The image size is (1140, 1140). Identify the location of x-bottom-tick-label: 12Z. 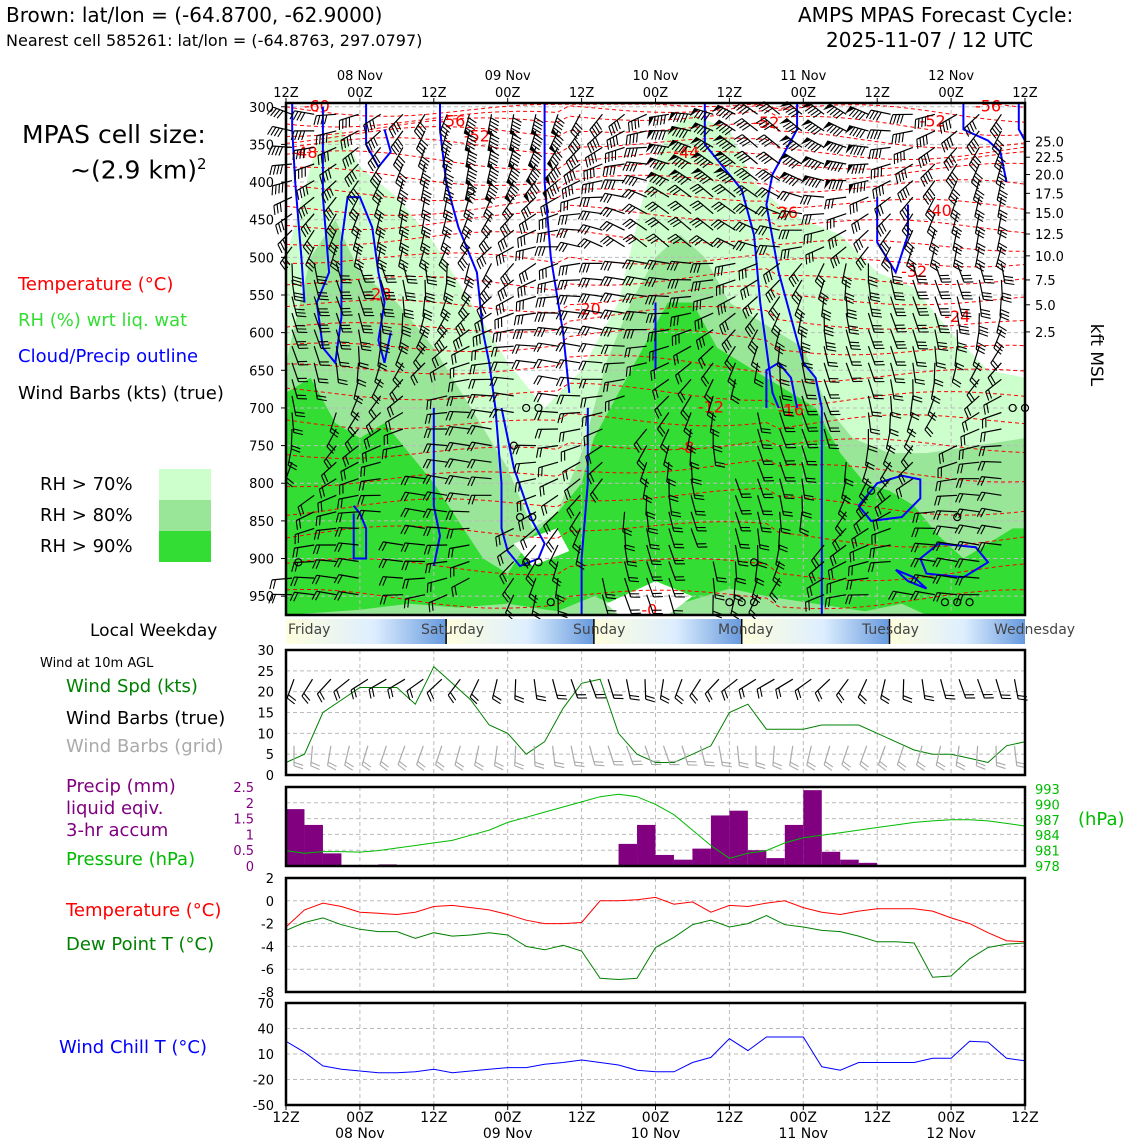
(729, 1118).